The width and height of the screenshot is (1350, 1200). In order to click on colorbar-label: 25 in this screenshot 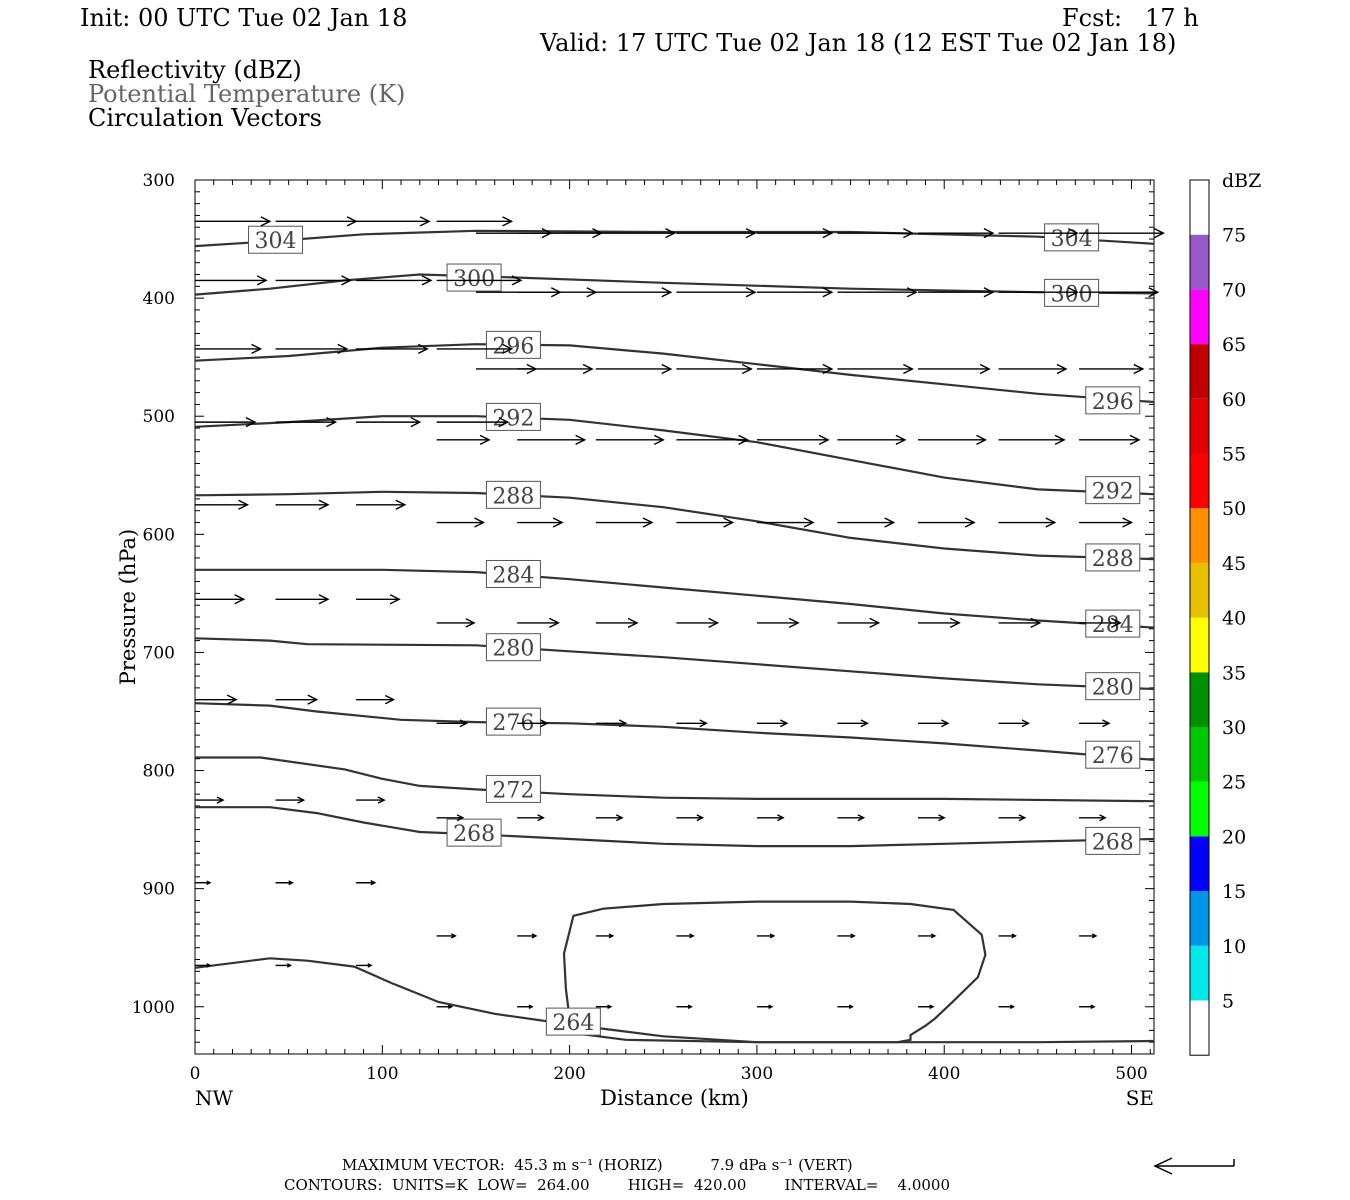, I will do `click(1234, 783)`.